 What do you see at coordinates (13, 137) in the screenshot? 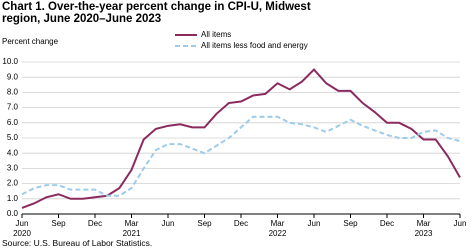
I see `y-tick-label: 5.0` at bounding box center [13, 137].